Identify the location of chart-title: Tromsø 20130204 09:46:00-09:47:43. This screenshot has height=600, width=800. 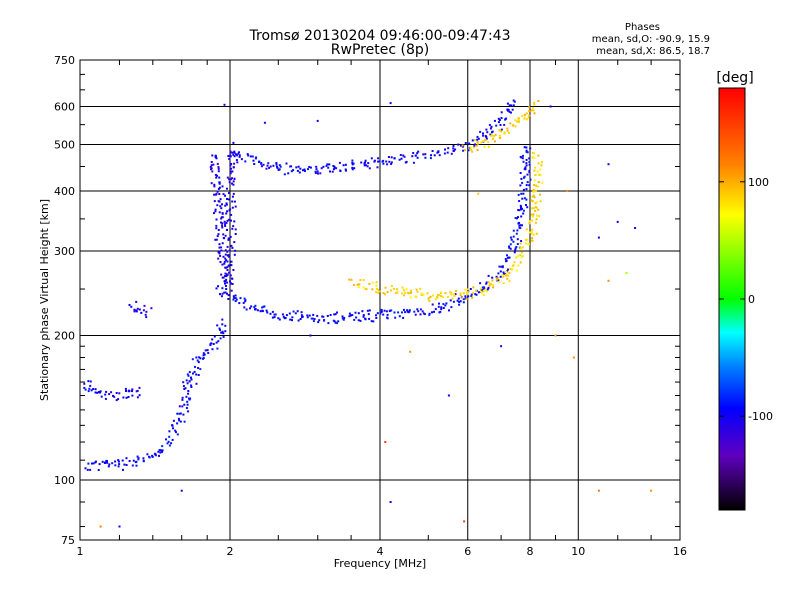
(380, 36).